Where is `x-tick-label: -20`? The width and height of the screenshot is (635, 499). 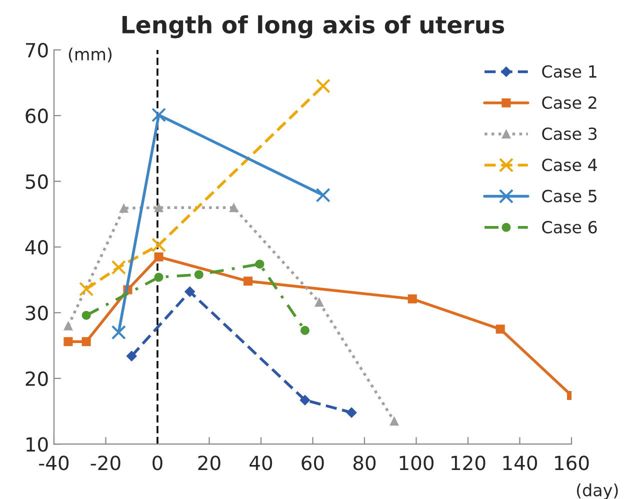
x-tick-label: -20 is located at coordinates (105, 463).